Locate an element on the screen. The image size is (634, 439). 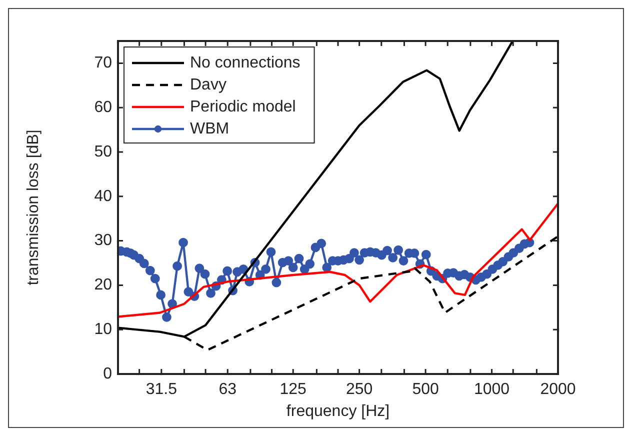
legend-label: WBM is located at coordinates (210, 129).